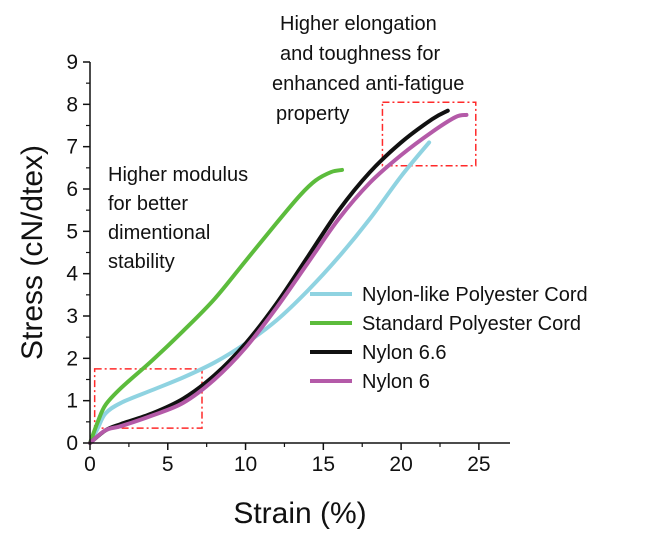 The height and width of the screenshot is (540, 658). What do you see at coordinates (72, 189) in the screenshot?
I see `y-tick-label: 6` at bounding box center [72, 189].